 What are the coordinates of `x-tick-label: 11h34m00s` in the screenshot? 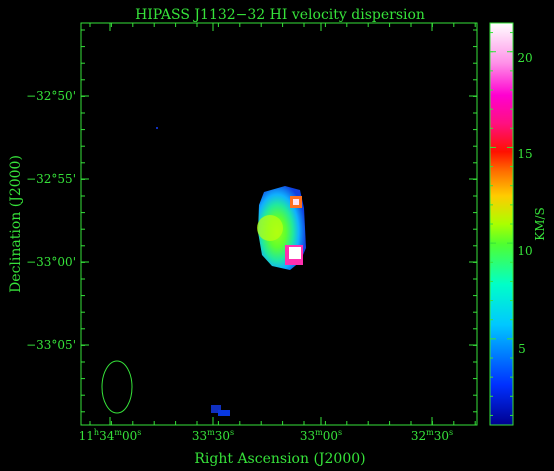 It's located at (110, 435).